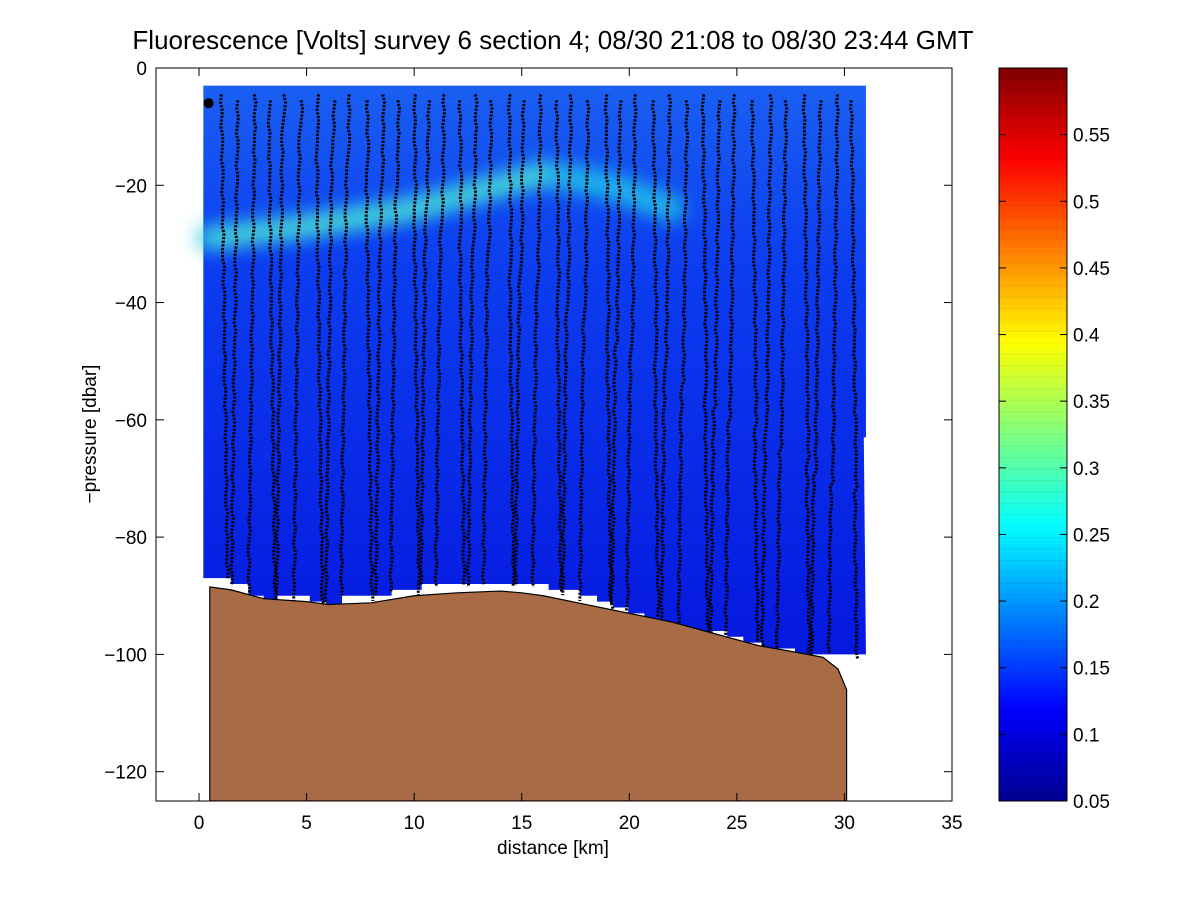 The width and height of the screenshot is (1201, 901). What do you see at coordinates (306, 823) in the screenshot?
I see `x-tick-label: 5` at bounding box center [306, 823].